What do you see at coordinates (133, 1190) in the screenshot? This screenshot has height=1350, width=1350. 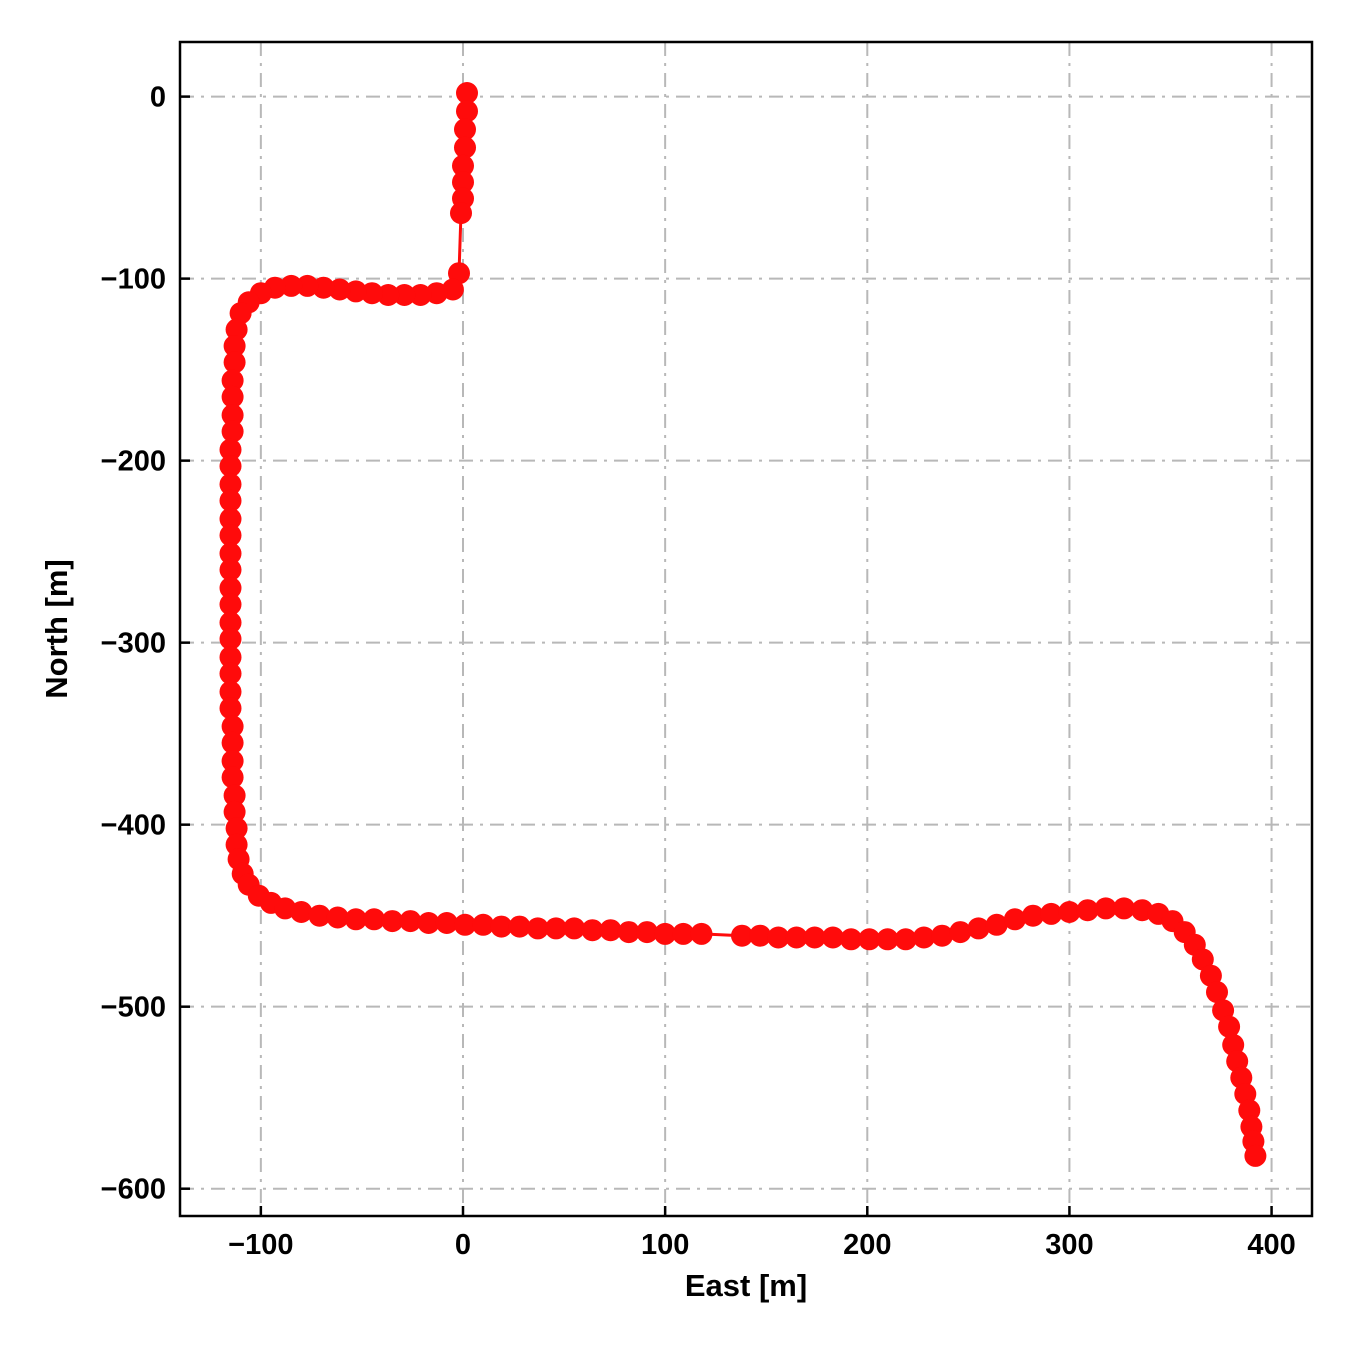 I see `y-tick-label: −600` at bounding box center [133, 1190].